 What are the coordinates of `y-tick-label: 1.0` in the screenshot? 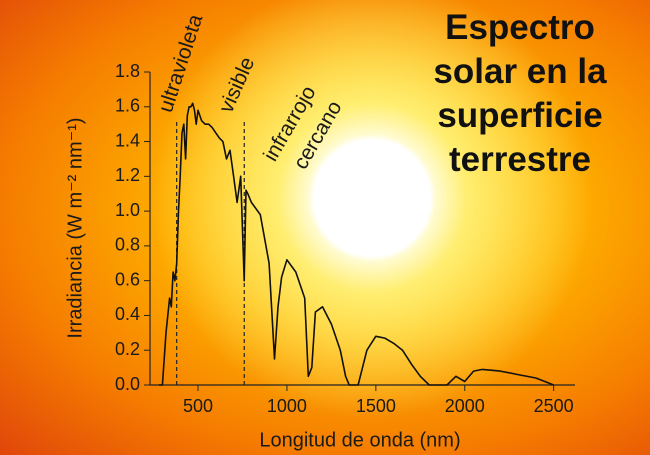 It's located at (127, 210).